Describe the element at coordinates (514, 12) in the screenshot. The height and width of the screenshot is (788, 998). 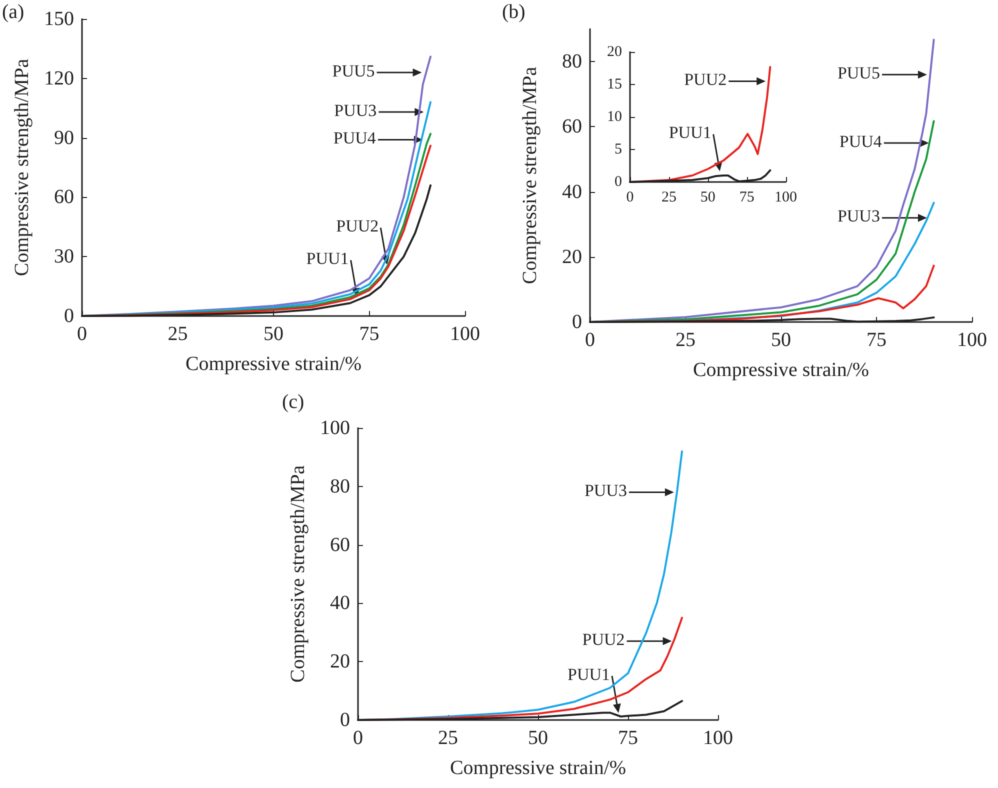
I see `chart-title: (b)` at that location.